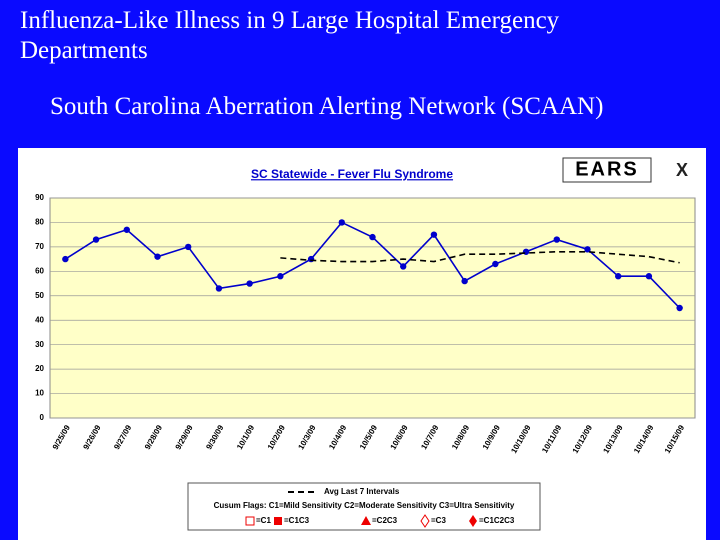 This screenshot has width=720, height=540. What do you see at coordinates (42, 417) in the screenshot?
I see `y-tick-label: 0` at bounding box center [42, 417].